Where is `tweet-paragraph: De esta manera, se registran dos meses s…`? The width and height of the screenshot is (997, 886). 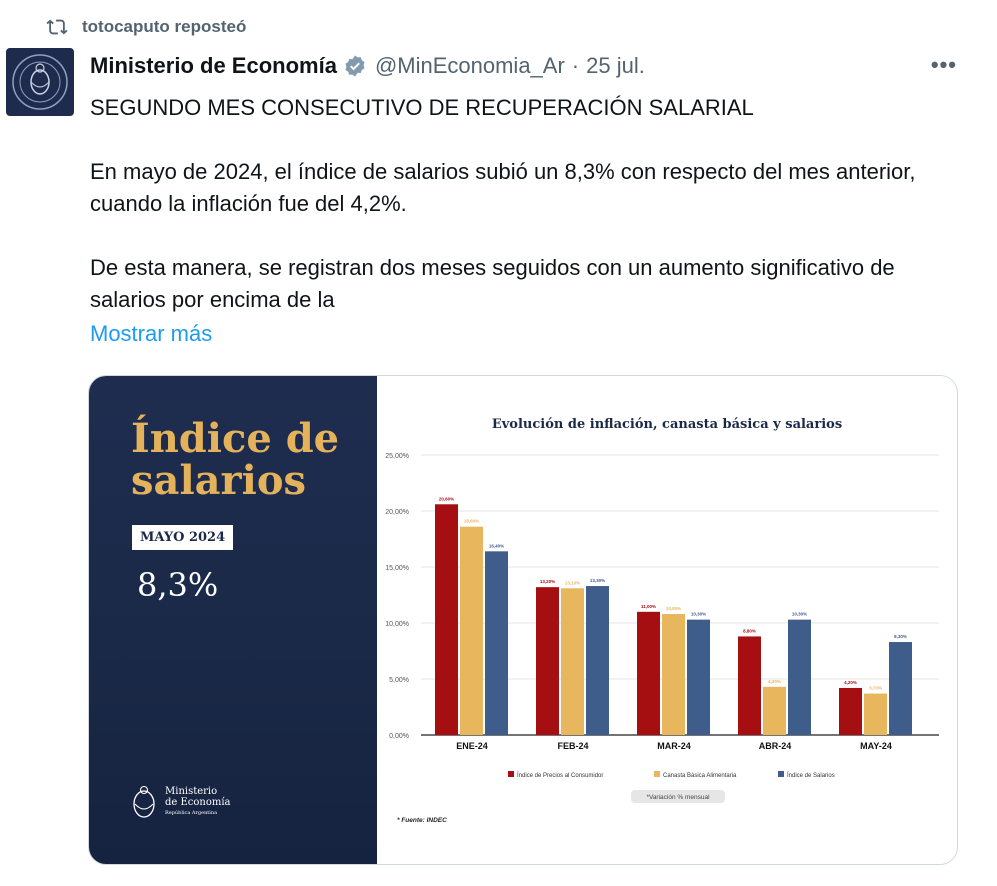
tweet-paragraph: De esta manera, se registran dos meses s… is located at coordinates (492, 283).